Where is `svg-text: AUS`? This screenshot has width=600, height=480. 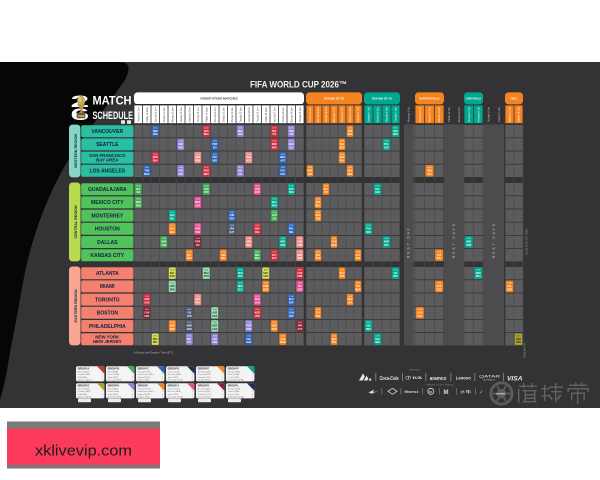
svg-text: AUS is located at coordinates (214, 312).